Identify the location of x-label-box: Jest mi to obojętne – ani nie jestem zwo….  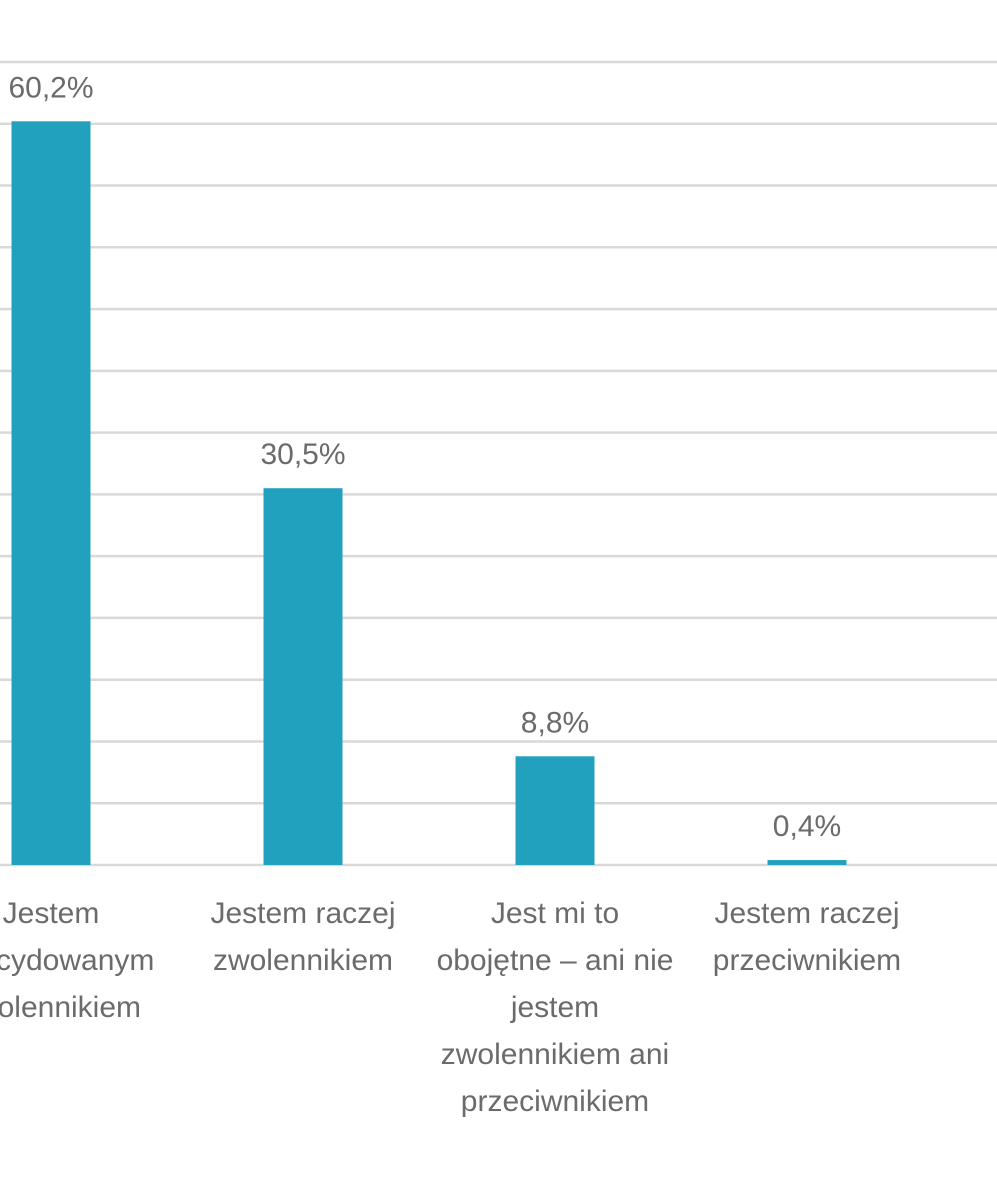
(555, 1007).